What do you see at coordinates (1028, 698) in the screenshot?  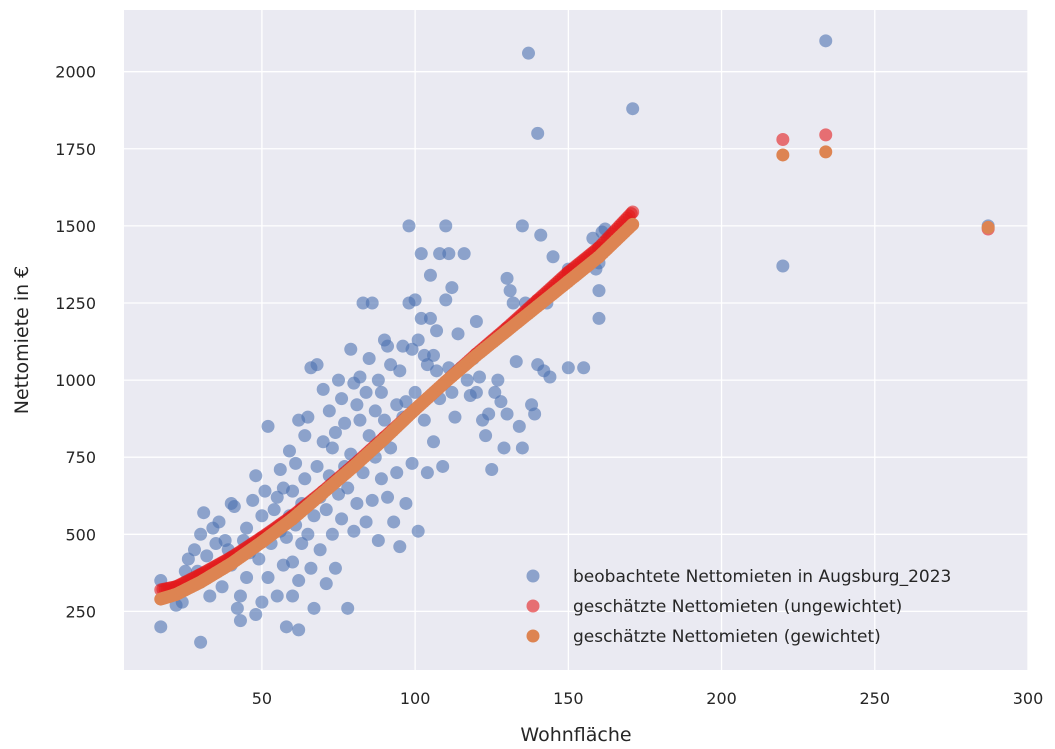 I see `x-tick-label: 300` at bounding box center [1028, 698].